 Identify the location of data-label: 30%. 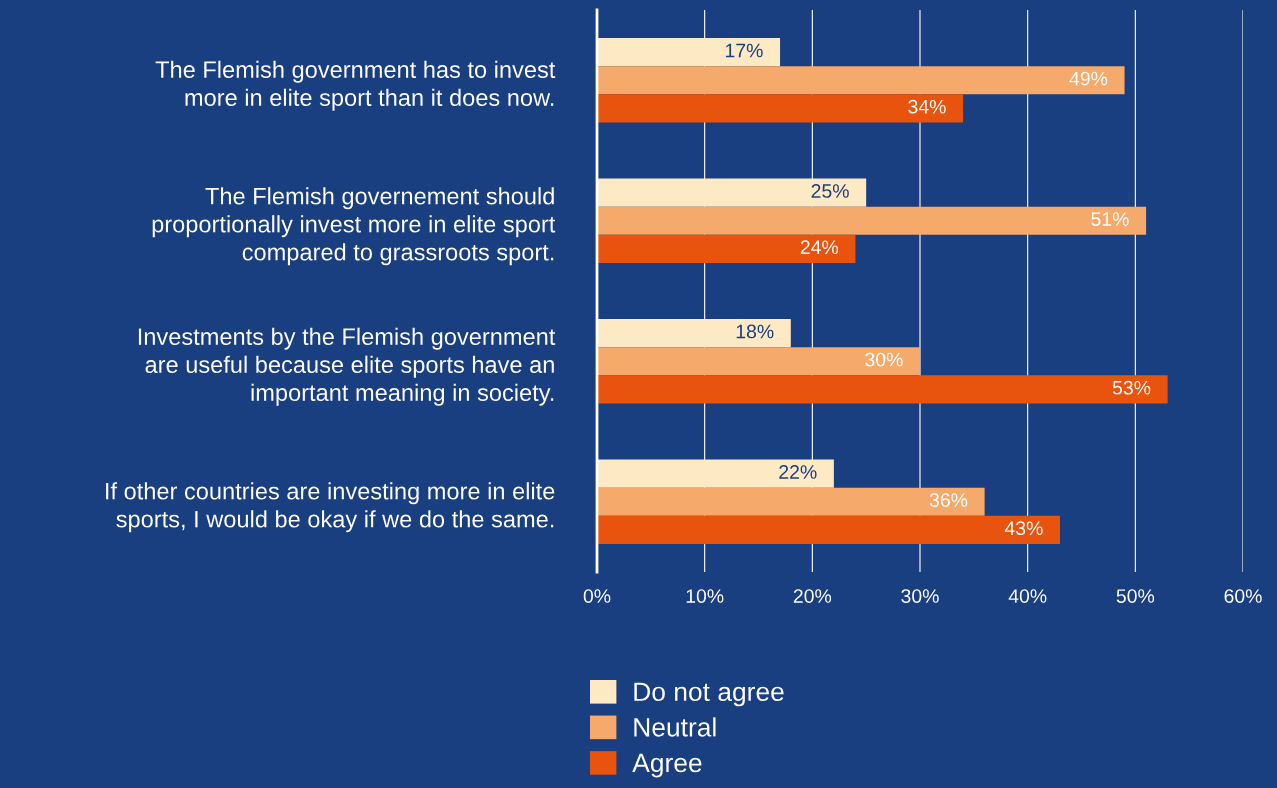
(884, 359).